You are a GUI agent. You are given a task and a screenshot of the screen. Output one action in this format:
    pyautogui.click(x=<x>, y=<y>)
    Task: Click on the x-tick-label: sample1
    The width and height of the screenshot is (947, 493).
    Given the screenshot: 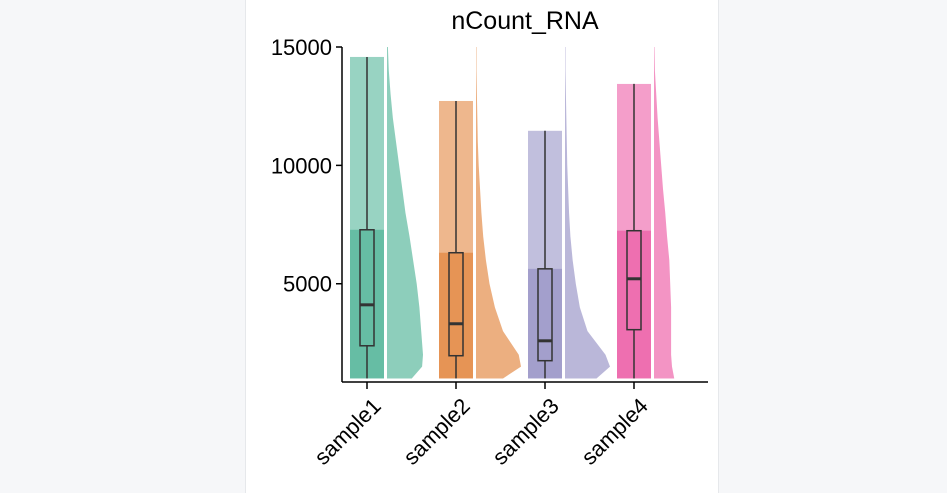 What is the action you would take?
    pyautogui.click(x=347, y=431)
    